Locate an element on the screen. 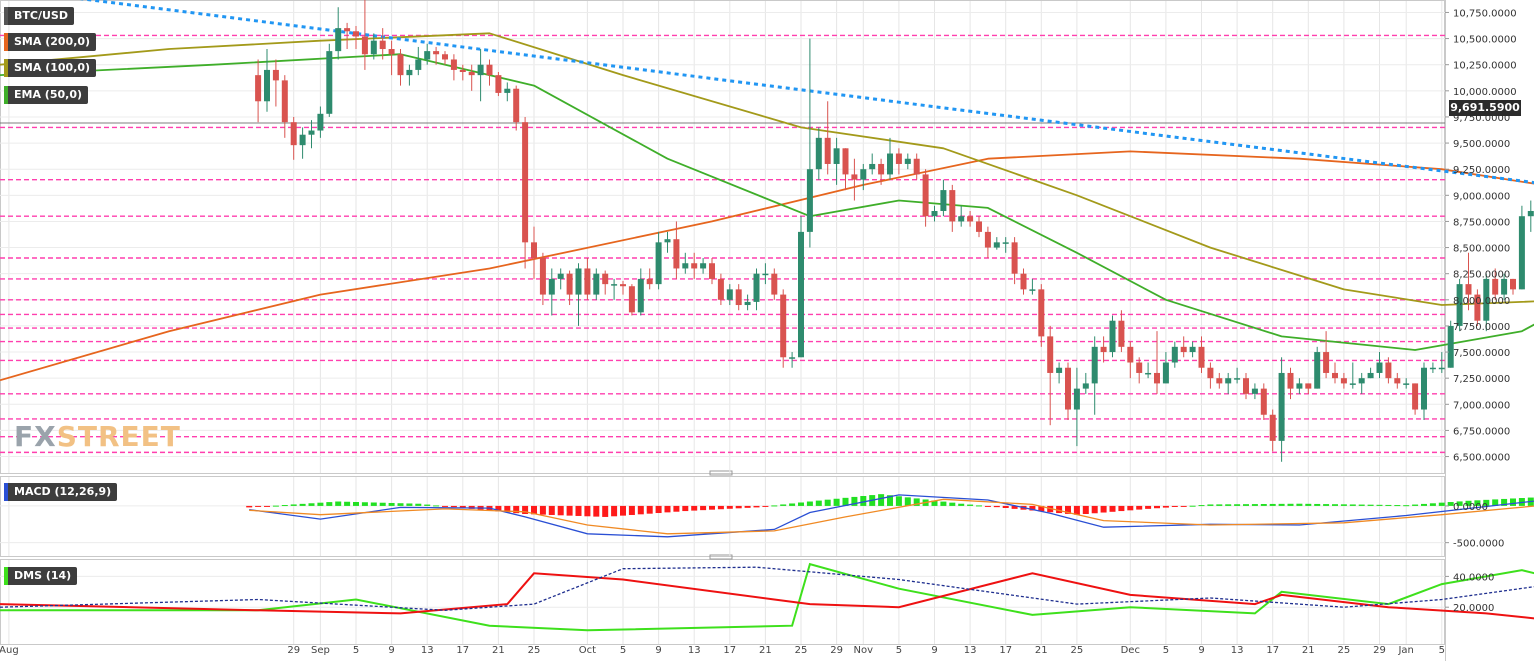  legend-sma100: SMA (100,0) is located at coordinates (50, 68).